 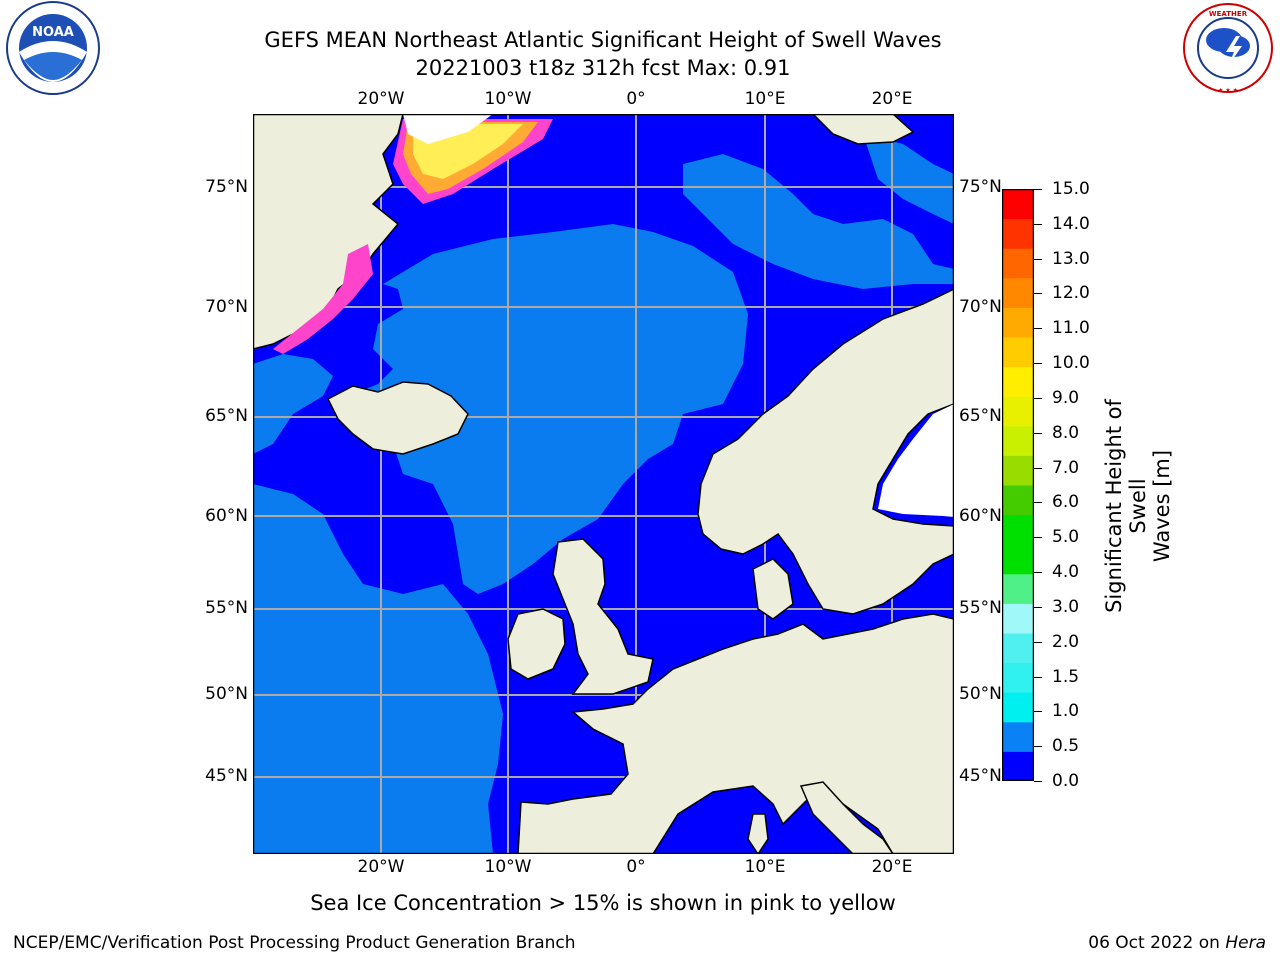 I want to click on lat-tick-left: 65°N, so click(x=226, y=416).